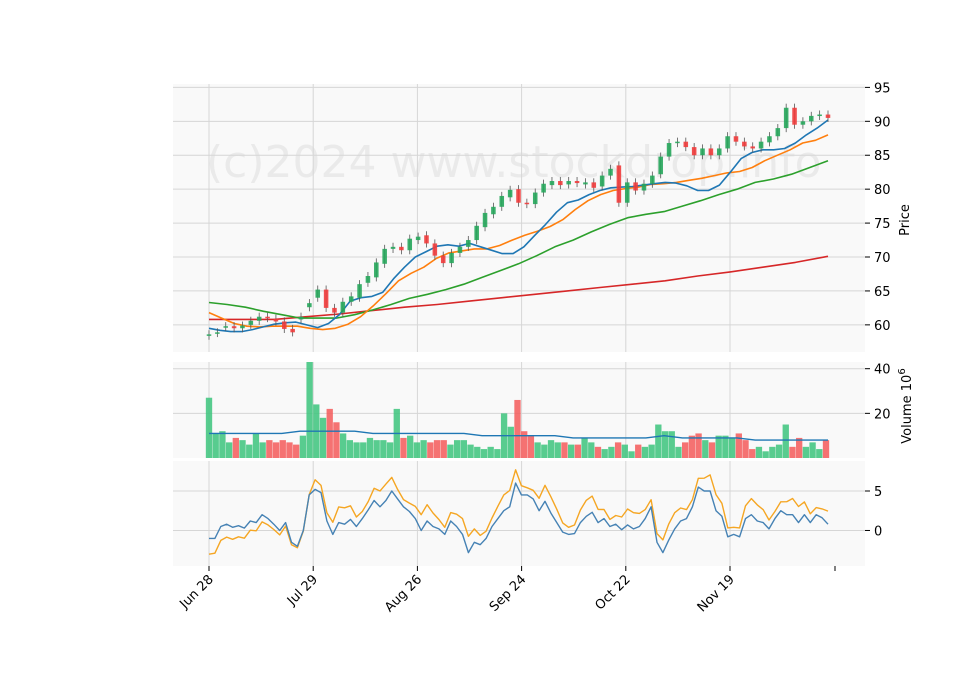 This screenshot has width=960, height=694. What do you see at coordinates (882, 292) in the screenshot?
I see `price-tick-label-1: 65` at bounding box center [882, 292].